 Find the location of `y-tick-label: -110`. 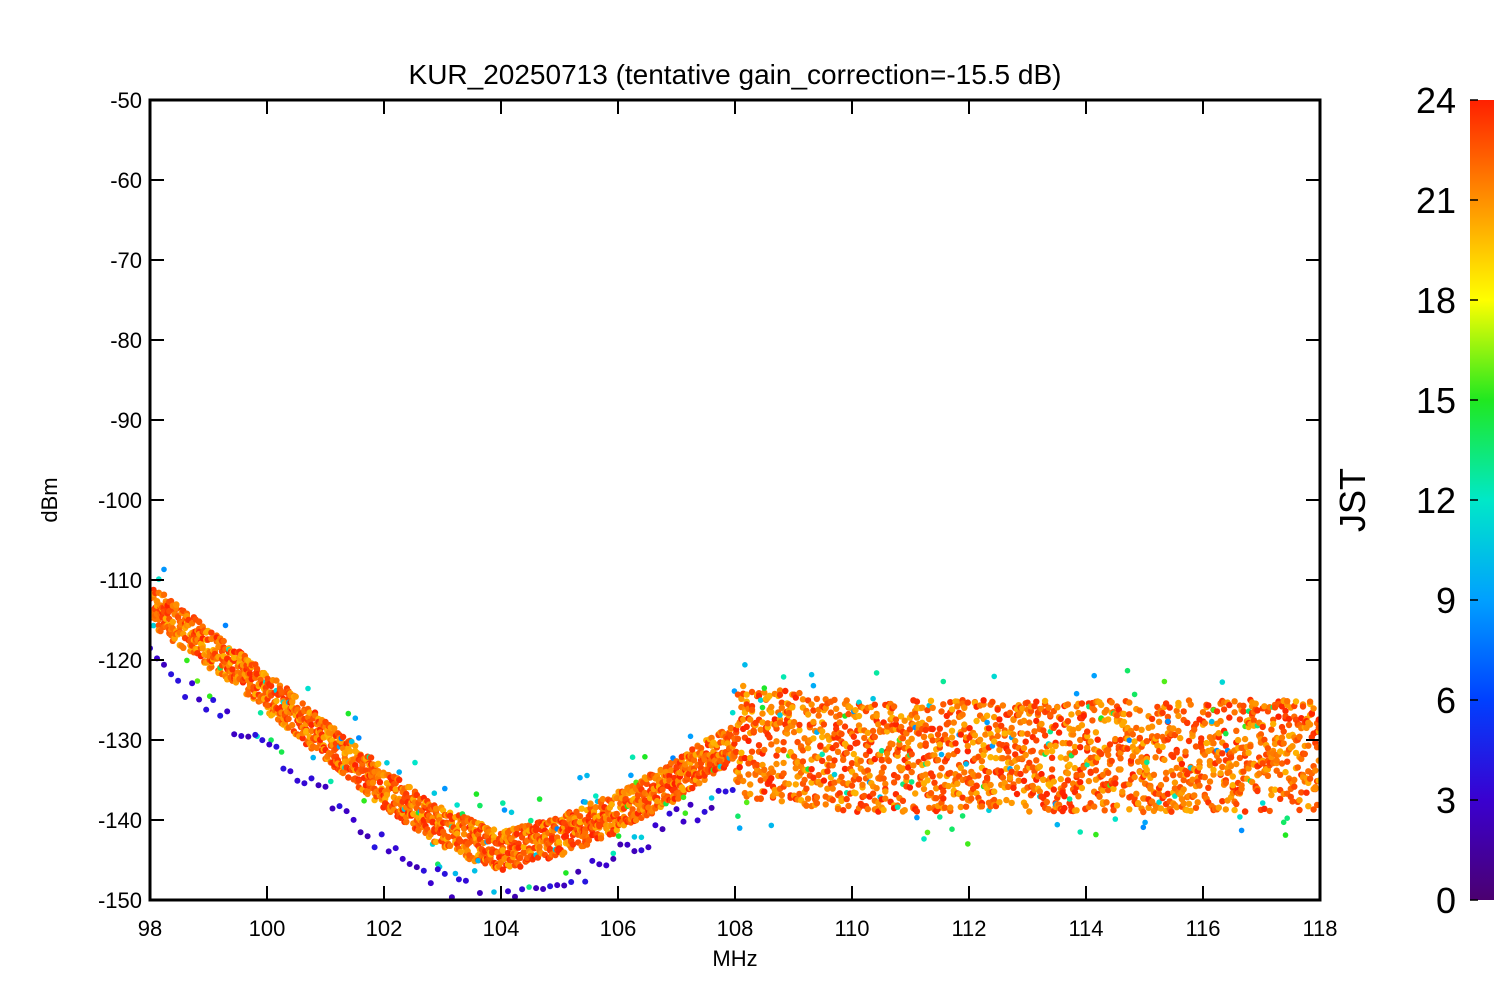

y-tick-label: -110 is located at coordinates (121, 580).